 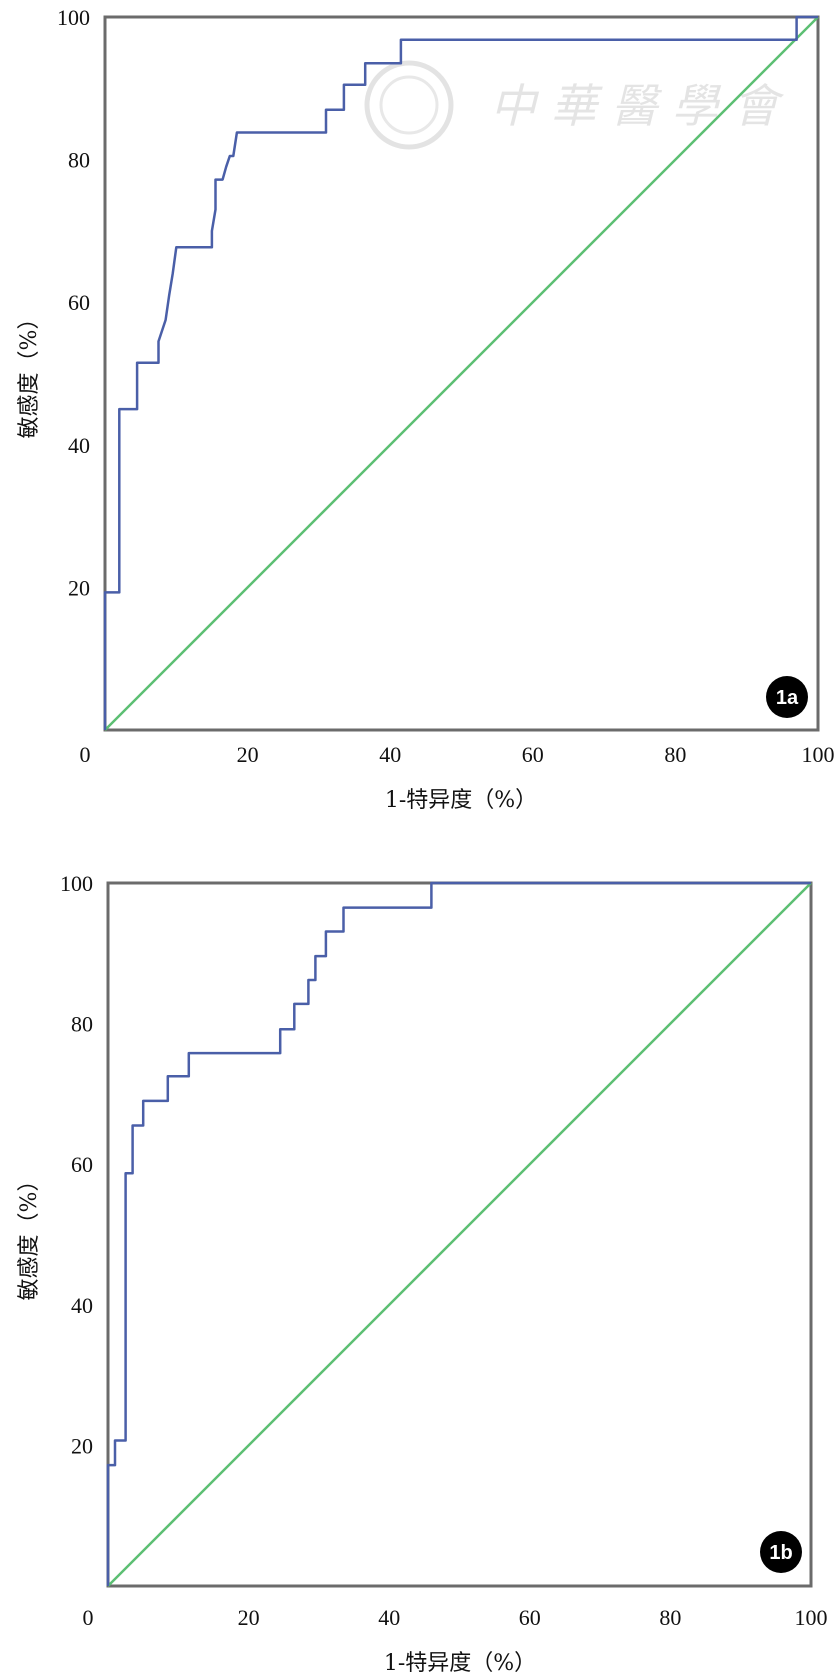 What do you see at coordinates (637, 106) in the screenshot?
I see `watermark-signature: 中 華 醫 學 會` at bounding box center [637, 106].